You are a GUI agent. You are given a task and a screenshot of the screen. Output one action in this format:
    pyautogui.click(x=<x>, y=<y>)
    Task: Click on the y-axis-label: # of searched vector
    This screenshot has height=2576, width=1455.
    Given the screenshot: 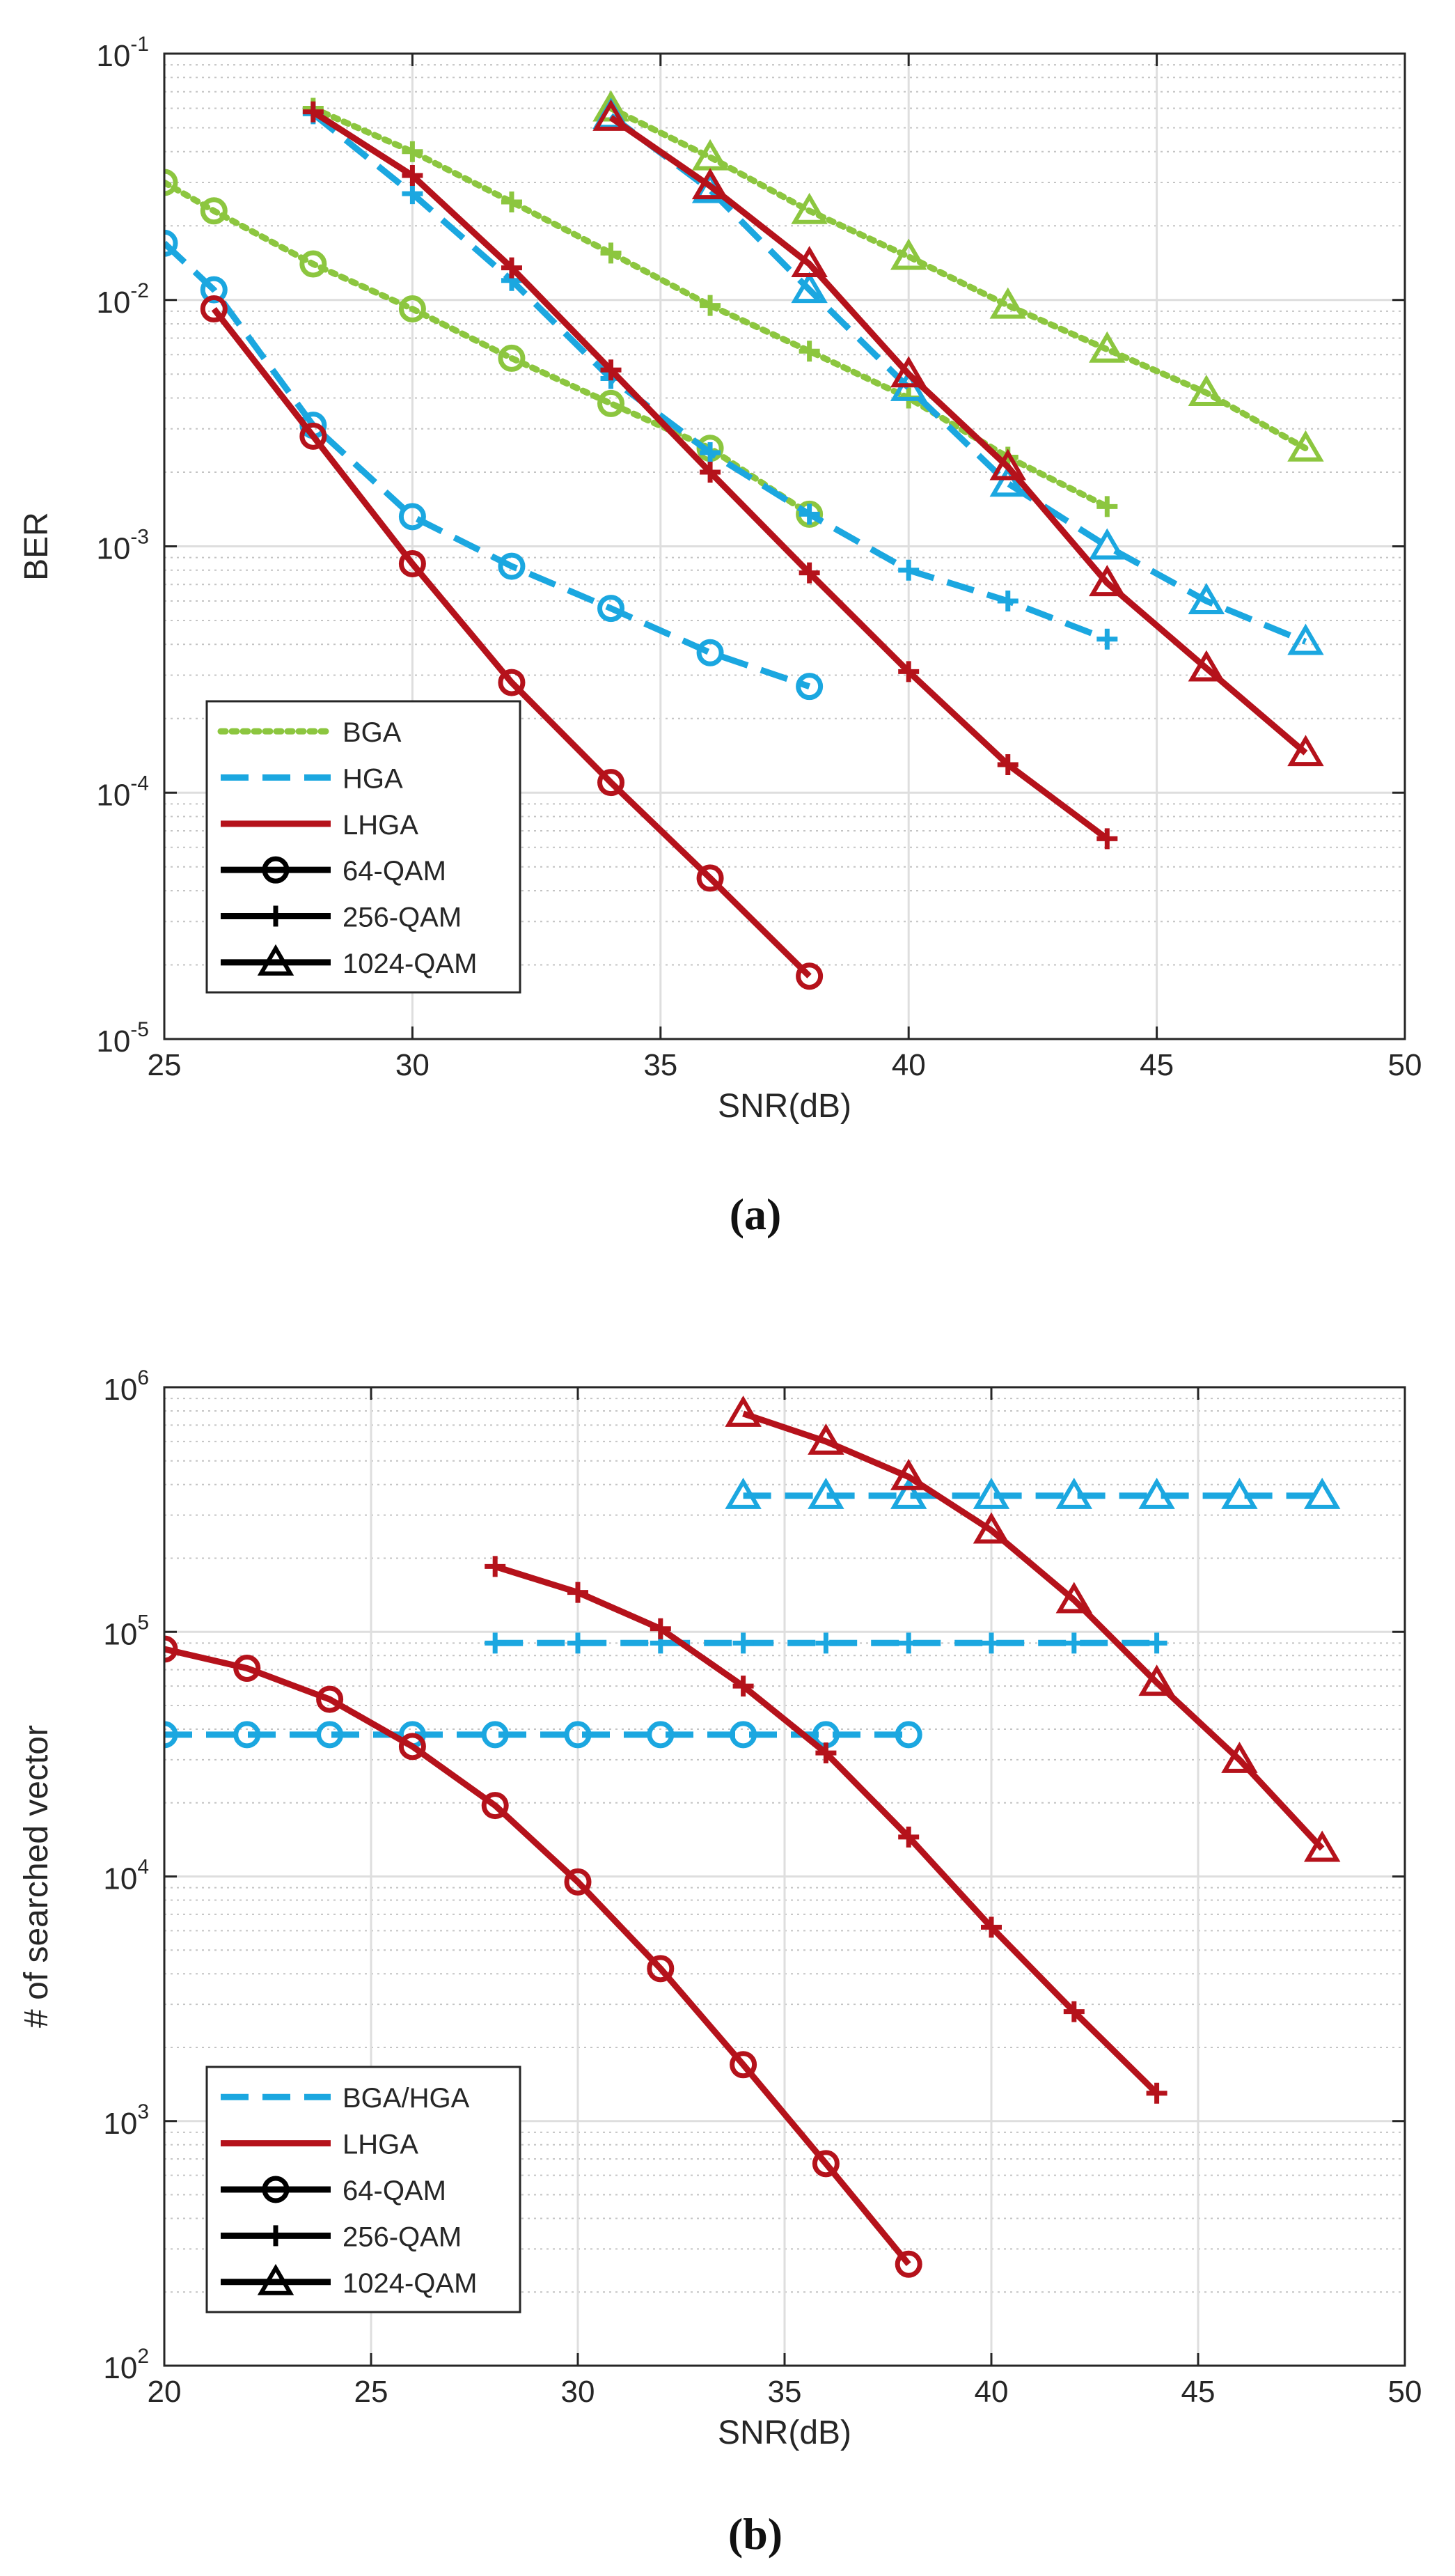 What is the action you would take?
    pyautogui.click(x=36, y=1876)
    